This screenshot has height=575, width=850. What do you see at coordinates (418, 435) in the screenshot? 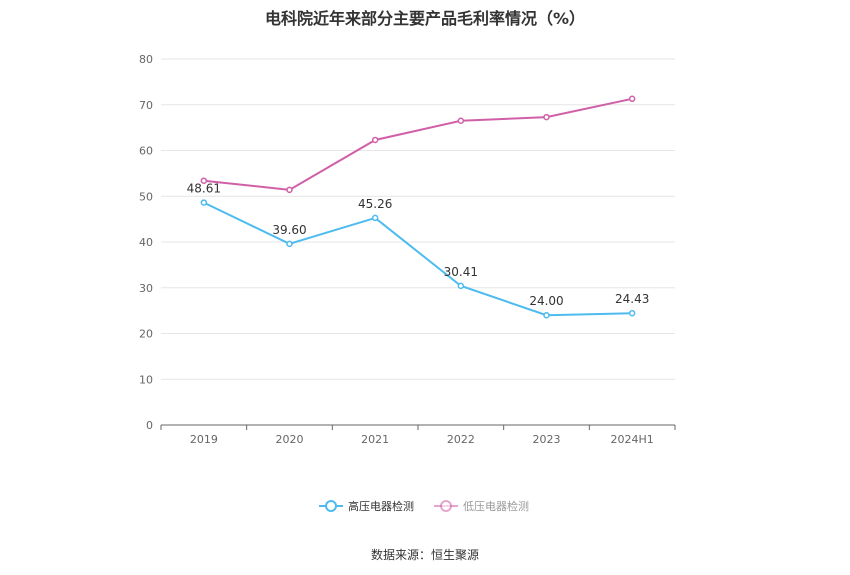
I see `x-axis: 2019 2020 2021 2022 2023 2024H1` at bounding box center [418, 435].